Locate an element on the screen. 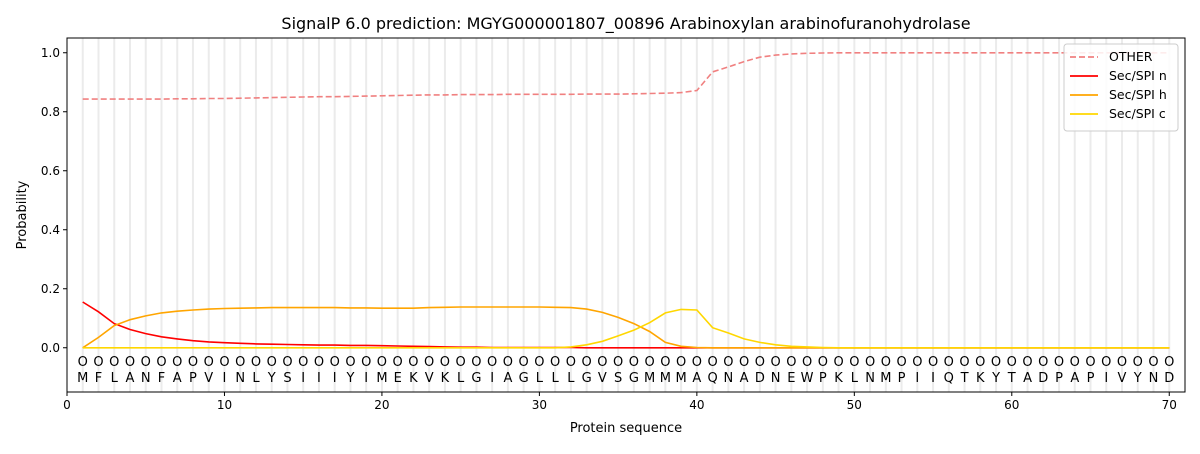  series-line-sec-spi-c is located at coordinates (626, 328).